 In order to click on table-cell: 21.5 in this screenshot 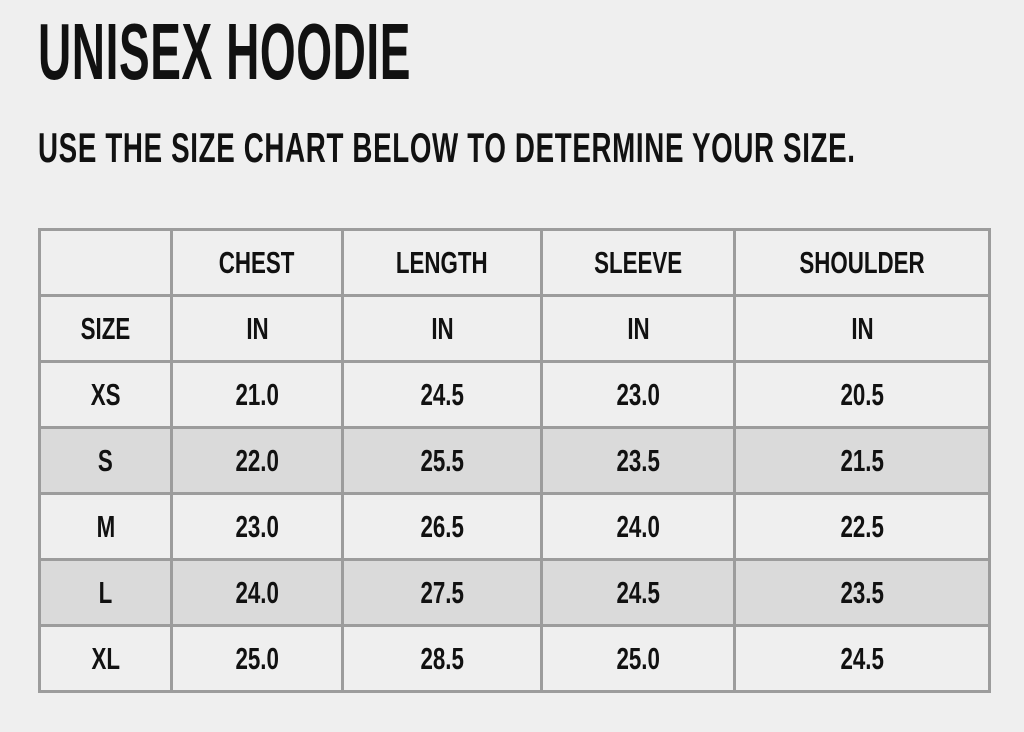, I will do `click(862, 460)`.